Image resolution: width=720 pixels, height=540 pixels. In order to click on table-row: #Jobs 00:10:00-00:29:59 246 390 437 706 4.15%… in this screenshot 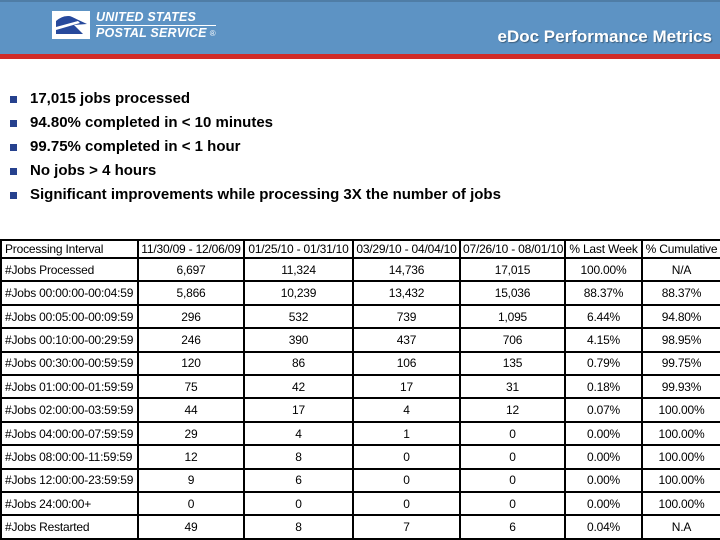, I will do `click(360, 340)`.